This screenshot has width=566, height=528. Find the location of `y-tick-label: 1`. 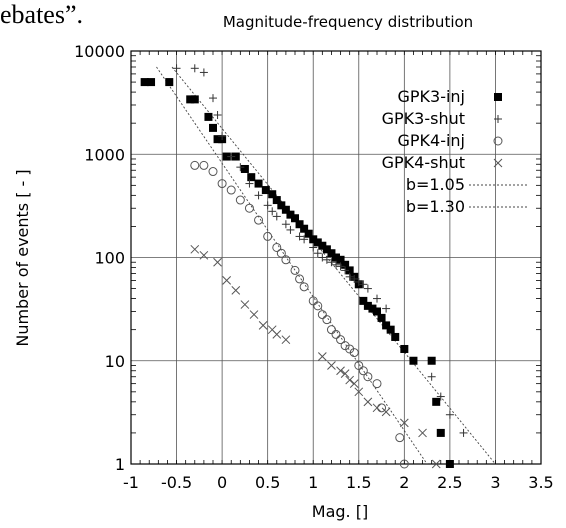

y-tick-label: 1 is located at coordinates (120, 464).